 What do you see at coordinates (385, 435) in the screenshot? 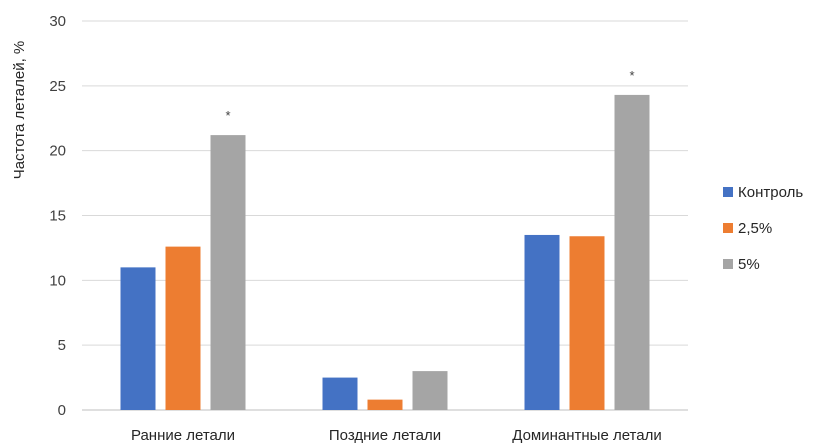
I see `x-category-label: Поздние летали` at bounding box center [385, 435].